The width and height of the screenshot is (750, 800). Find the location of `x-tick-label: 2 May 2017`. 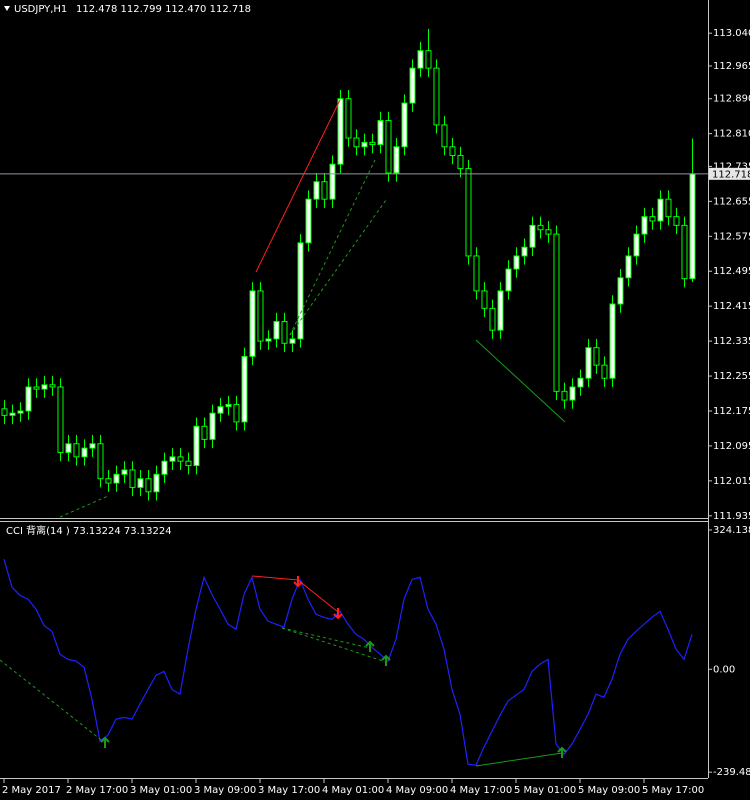

x-tick-label: 2 May 2017 is located at coordinates (31, 790).